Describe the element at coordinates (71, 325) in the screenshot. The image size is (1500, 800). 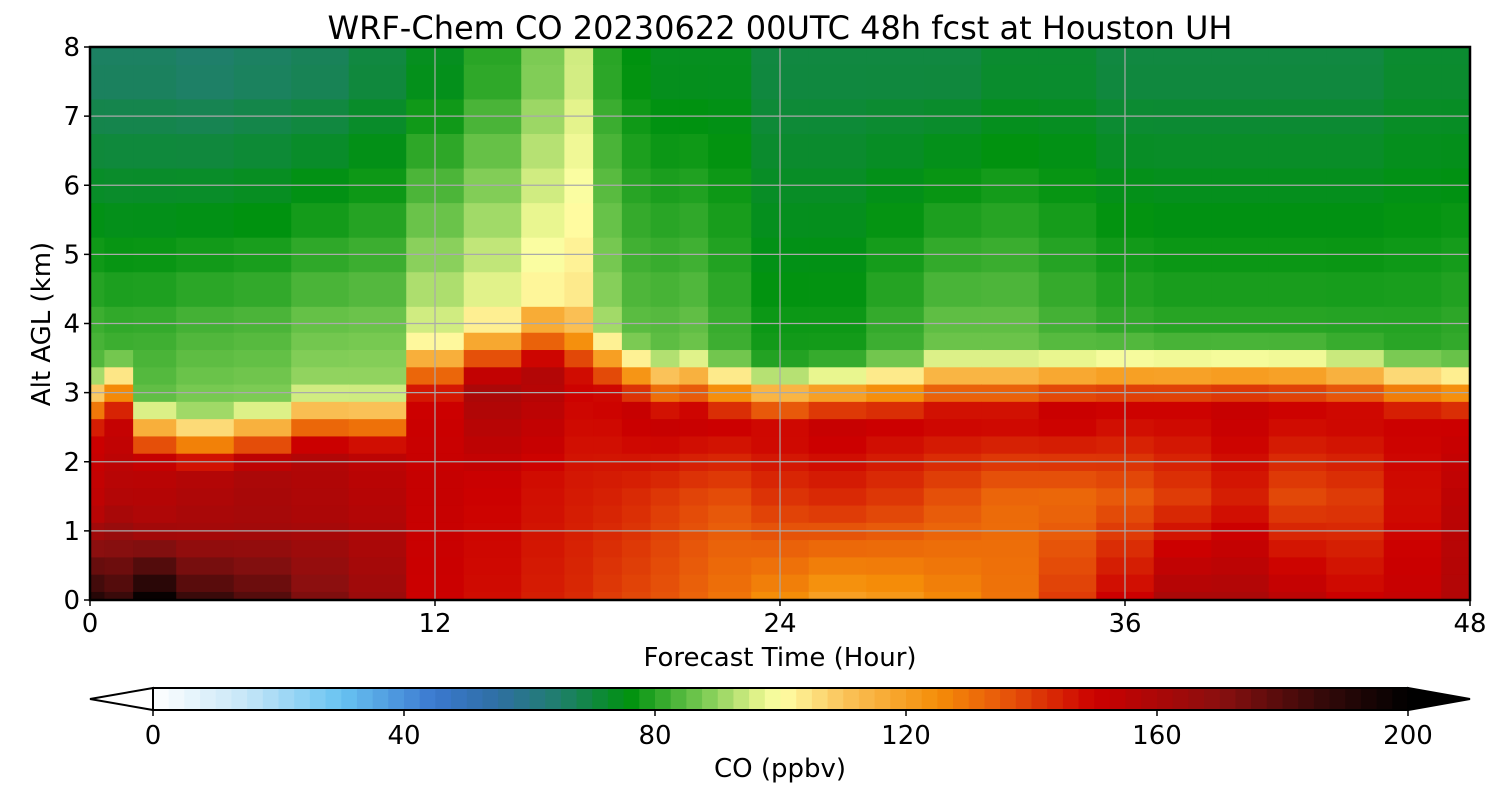
I see `y-tick-label: 4` at that location.